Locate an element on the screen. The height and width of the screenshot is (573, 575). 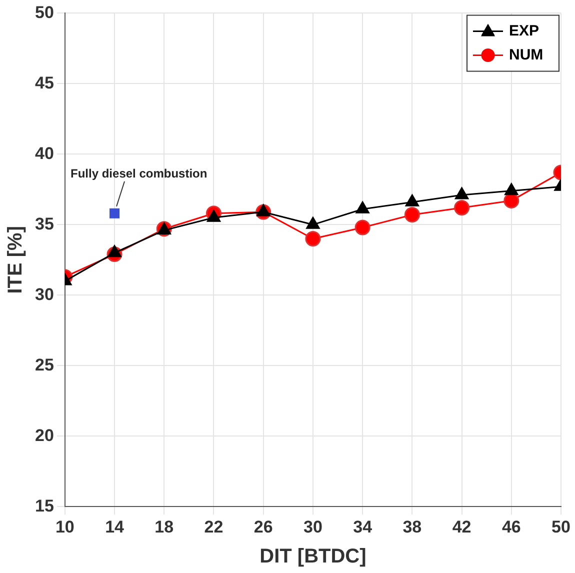
x-tick-label: 22 is located at coordinates (214, 526).